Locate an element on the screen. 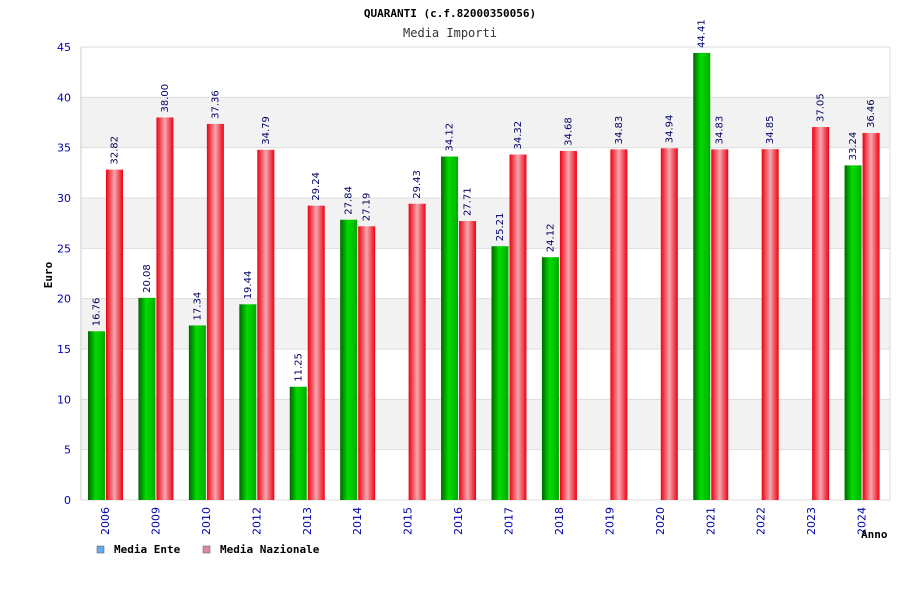 The image size is (900, 600). y-tick-label: 20 is located at coordinates (64, 299).